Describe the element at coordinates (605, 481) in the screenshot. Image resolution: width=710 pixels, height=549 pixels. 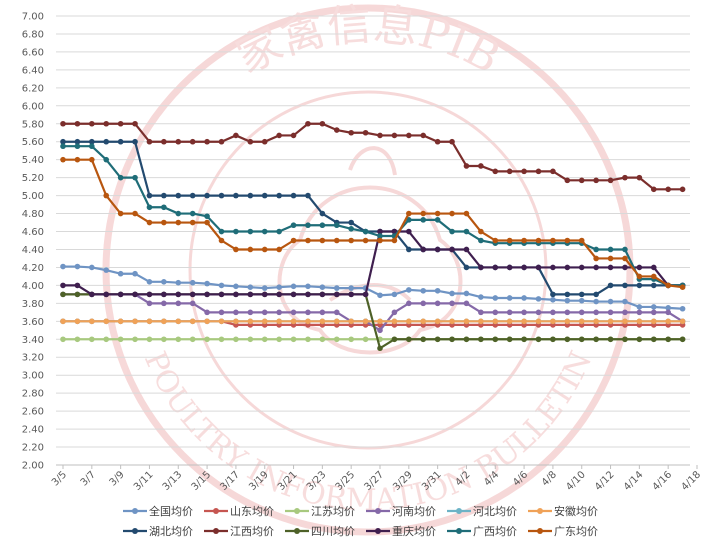
I see `x-tick-label: 4/12` at that location.